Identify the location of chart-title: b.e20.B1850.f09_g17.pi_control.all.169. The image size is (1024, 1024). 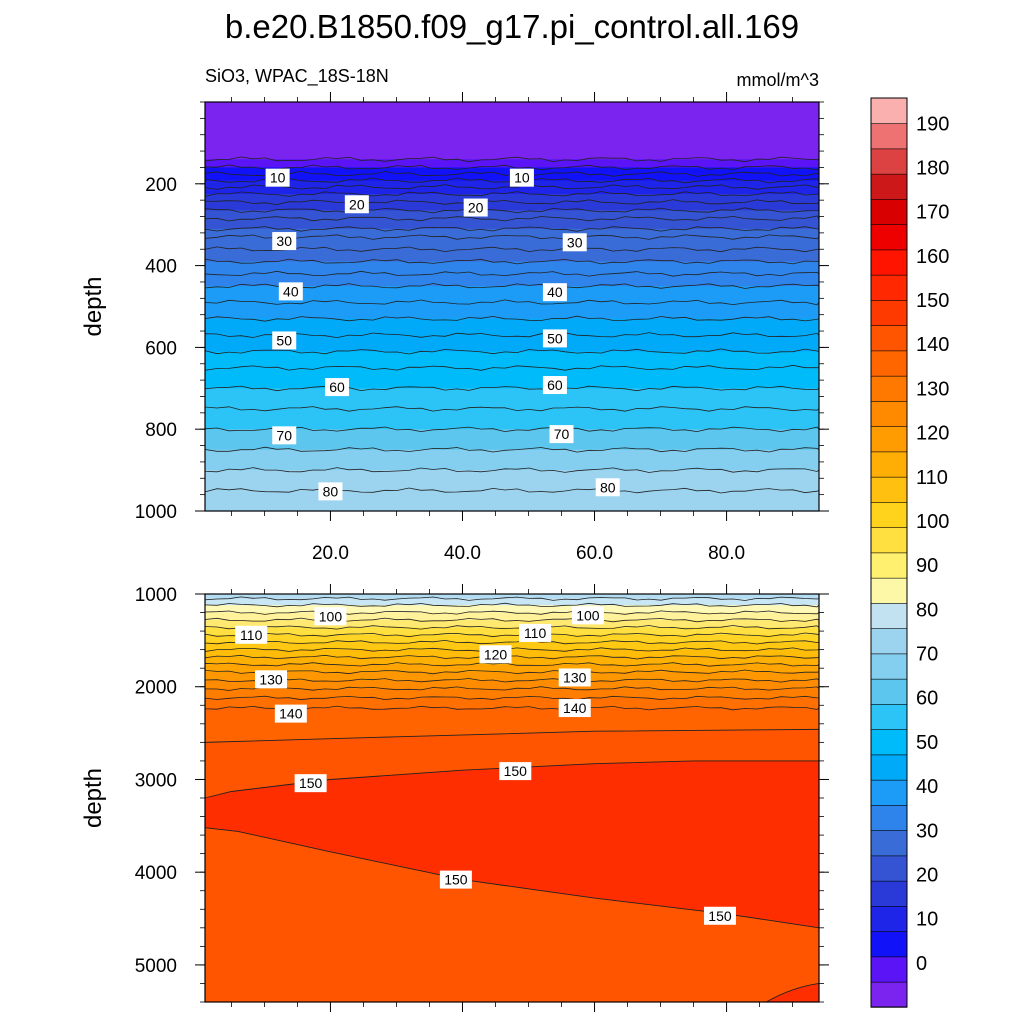
(512, 26).